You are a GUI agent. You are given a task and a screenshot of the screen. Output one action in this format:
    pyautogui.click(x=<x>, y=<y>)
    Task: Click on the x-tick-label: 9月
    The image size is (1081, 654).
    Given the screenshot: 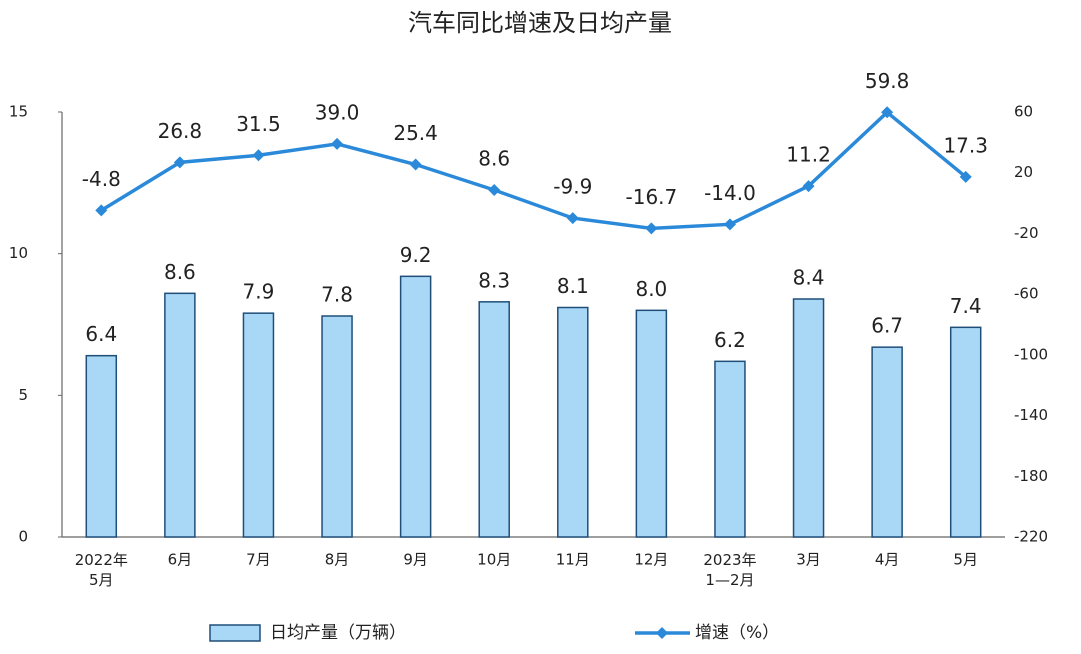 What is the action you would take?
    pyautogui.click(x=415, y=560)
    